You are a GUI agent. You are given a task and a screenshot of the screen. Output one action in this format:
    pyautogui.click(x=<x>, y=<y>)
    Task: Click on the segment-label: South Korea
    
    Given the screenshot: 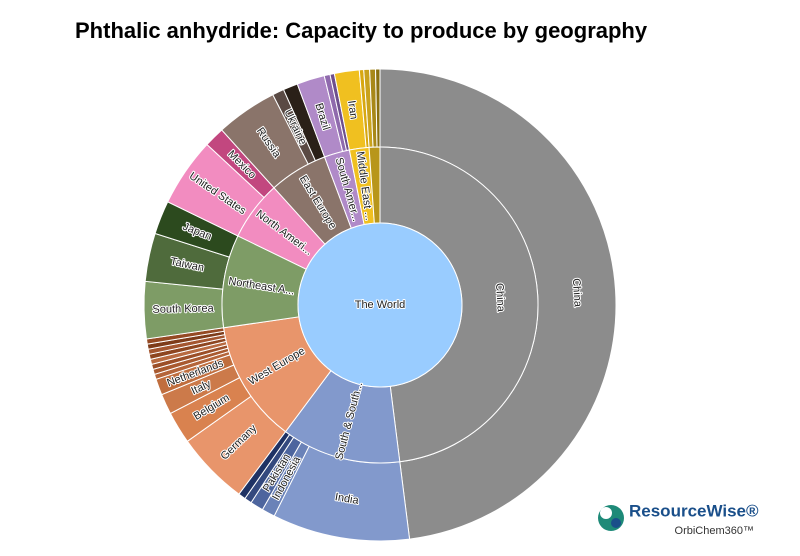 What is the action you would take?
    pyautogui.click(x=183, y=309)
    